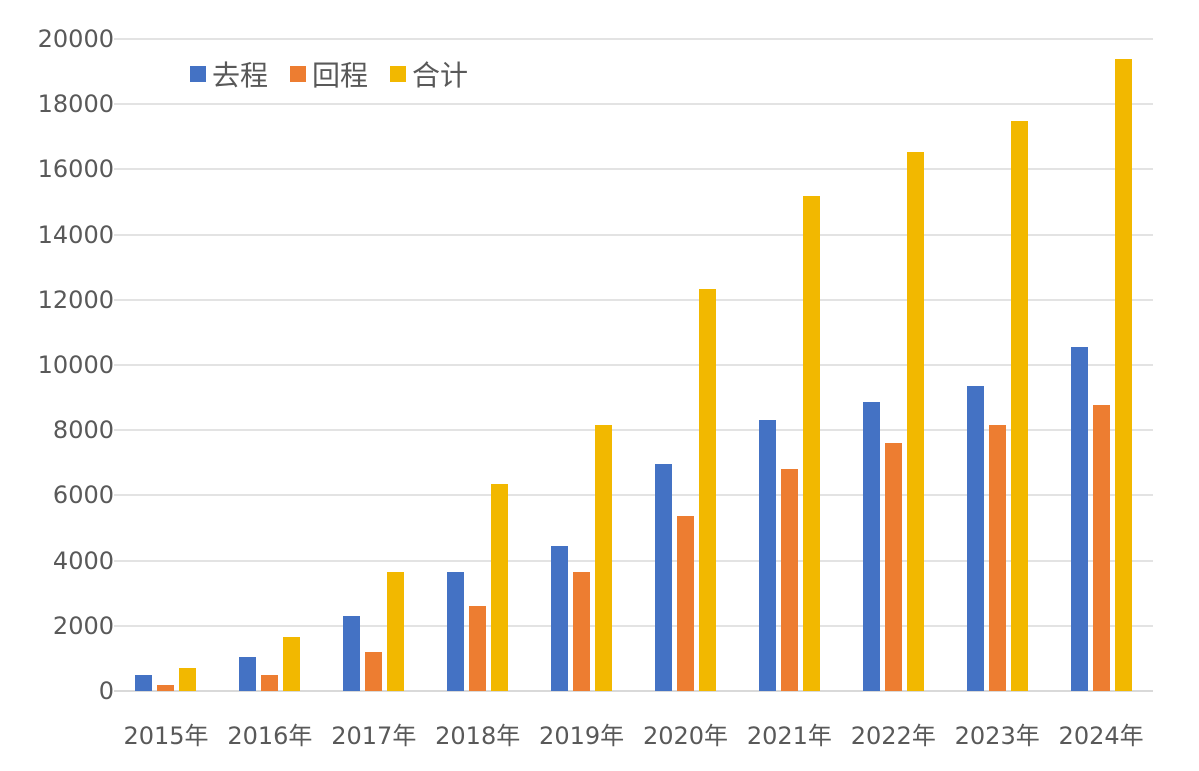 The width and height of the screenshot is (1199, 771). I want to click on y-tick-label: 14000, so click(75, 234).